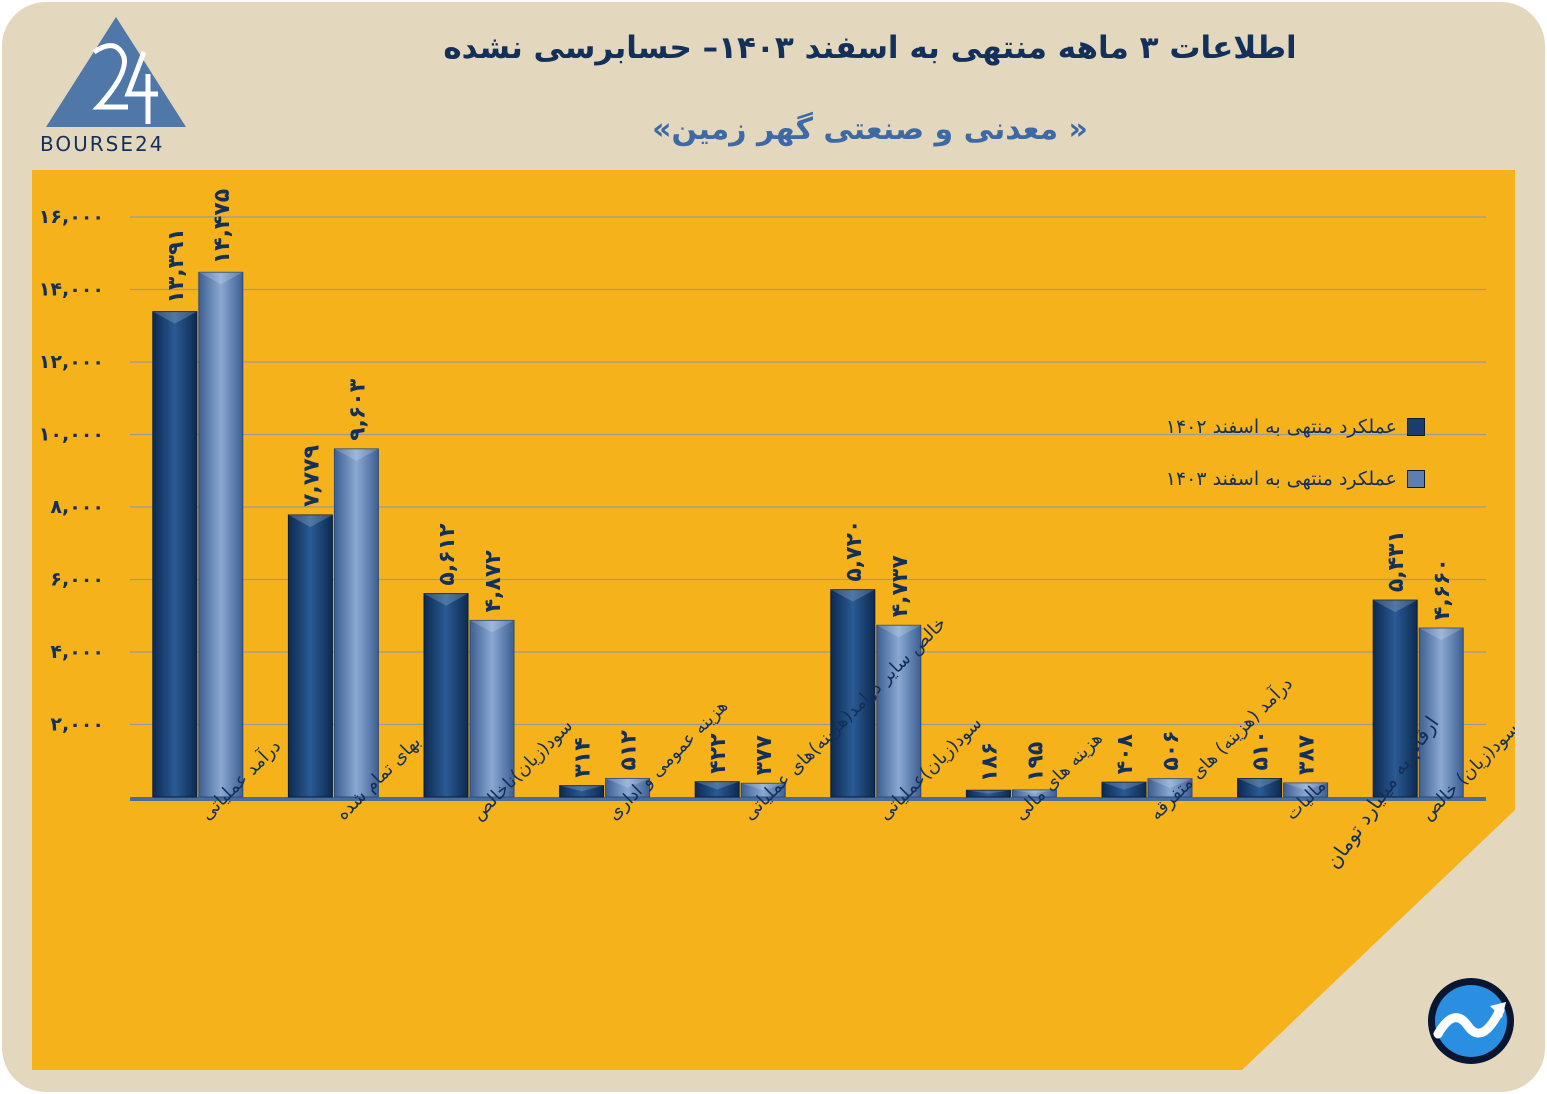  Describe the element at coordinates (989, 762) in the screenshot. I see `data-label: ۱۸۶` at that location.